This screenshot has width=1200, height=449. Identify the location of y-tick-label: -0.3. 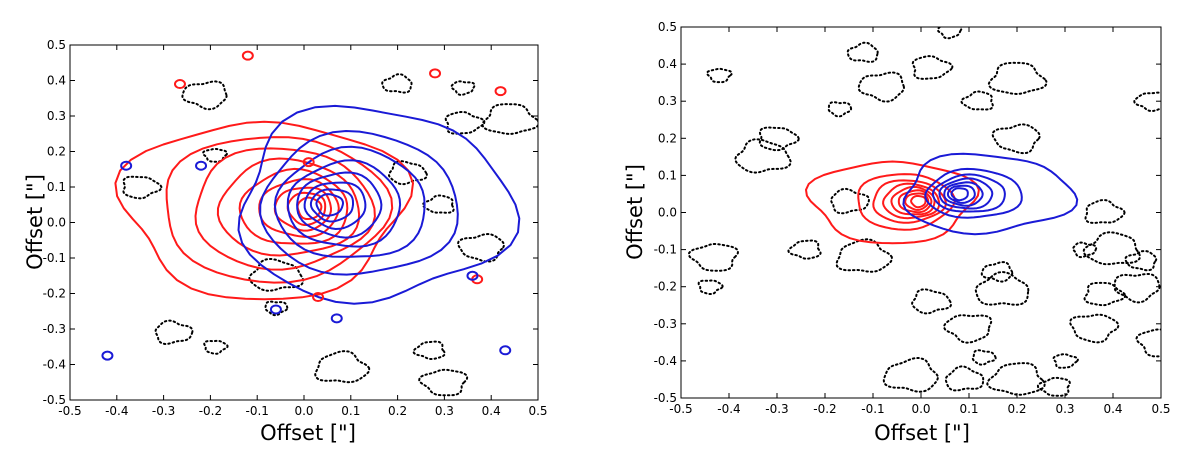
(665, 324).